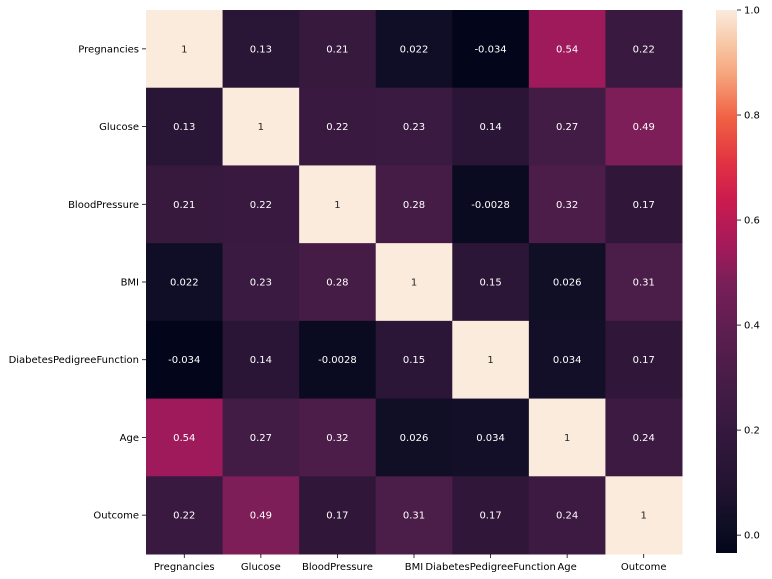 This screenshot has width=772, height=579. I want to click on colorbar-tick-label: 0.4, so click(752, 326).